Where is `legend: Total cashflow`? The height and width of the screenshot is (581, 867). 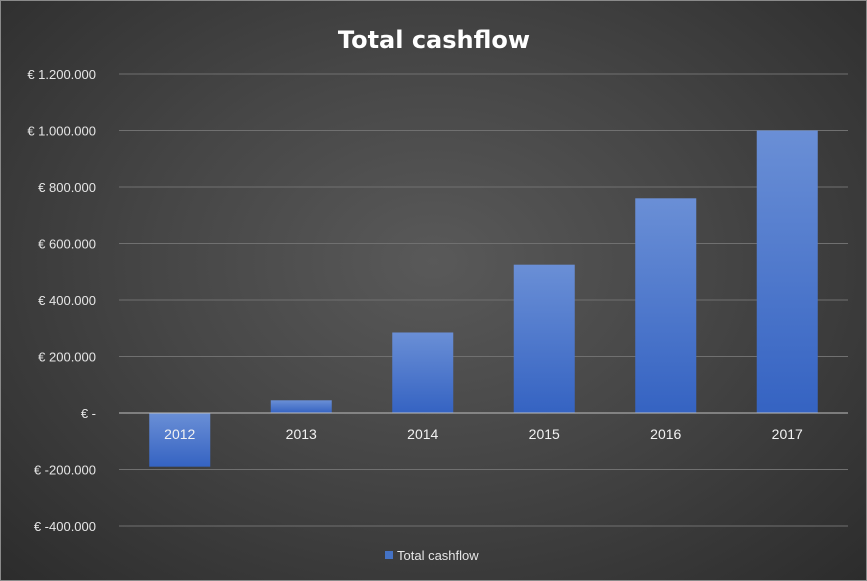 legend: Total cashflow is located at coordinates (432, 555).